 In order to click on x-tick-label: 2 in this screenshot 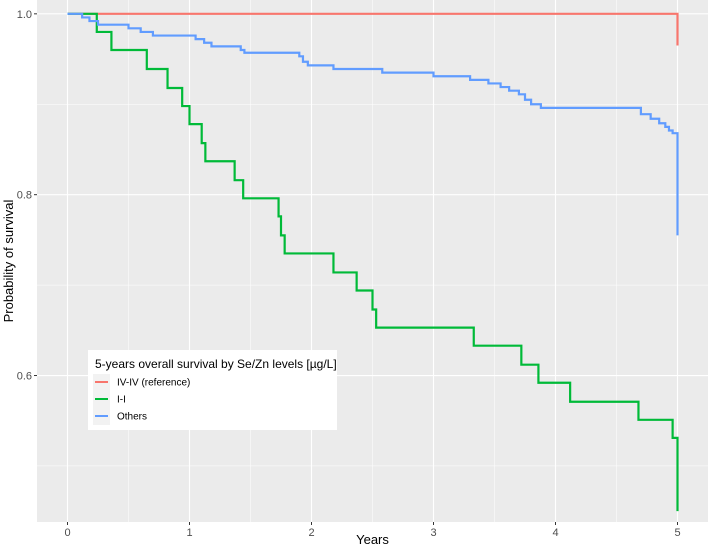, I will do `click(311, 533)`.